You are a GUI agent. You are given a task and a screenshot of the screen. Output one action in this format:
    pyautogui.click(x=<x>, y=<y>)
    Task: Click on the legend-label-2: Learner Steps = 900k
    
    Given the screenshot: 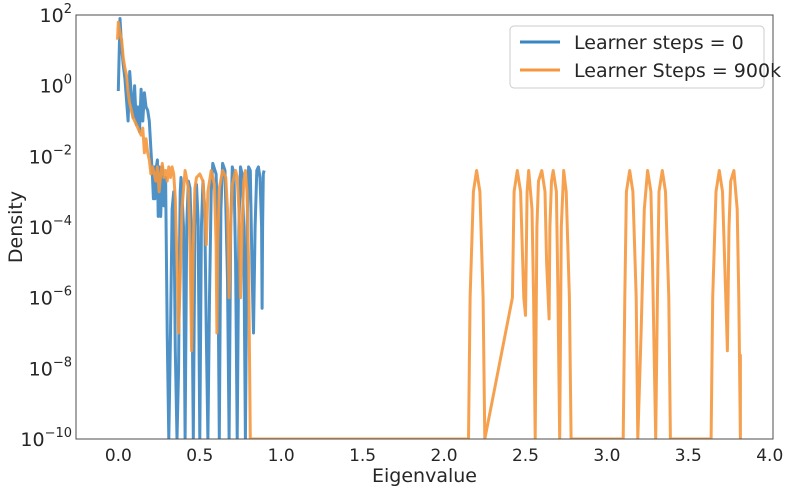 What is the action you would take?
    pyautogui.click(x=677, y=71)
    